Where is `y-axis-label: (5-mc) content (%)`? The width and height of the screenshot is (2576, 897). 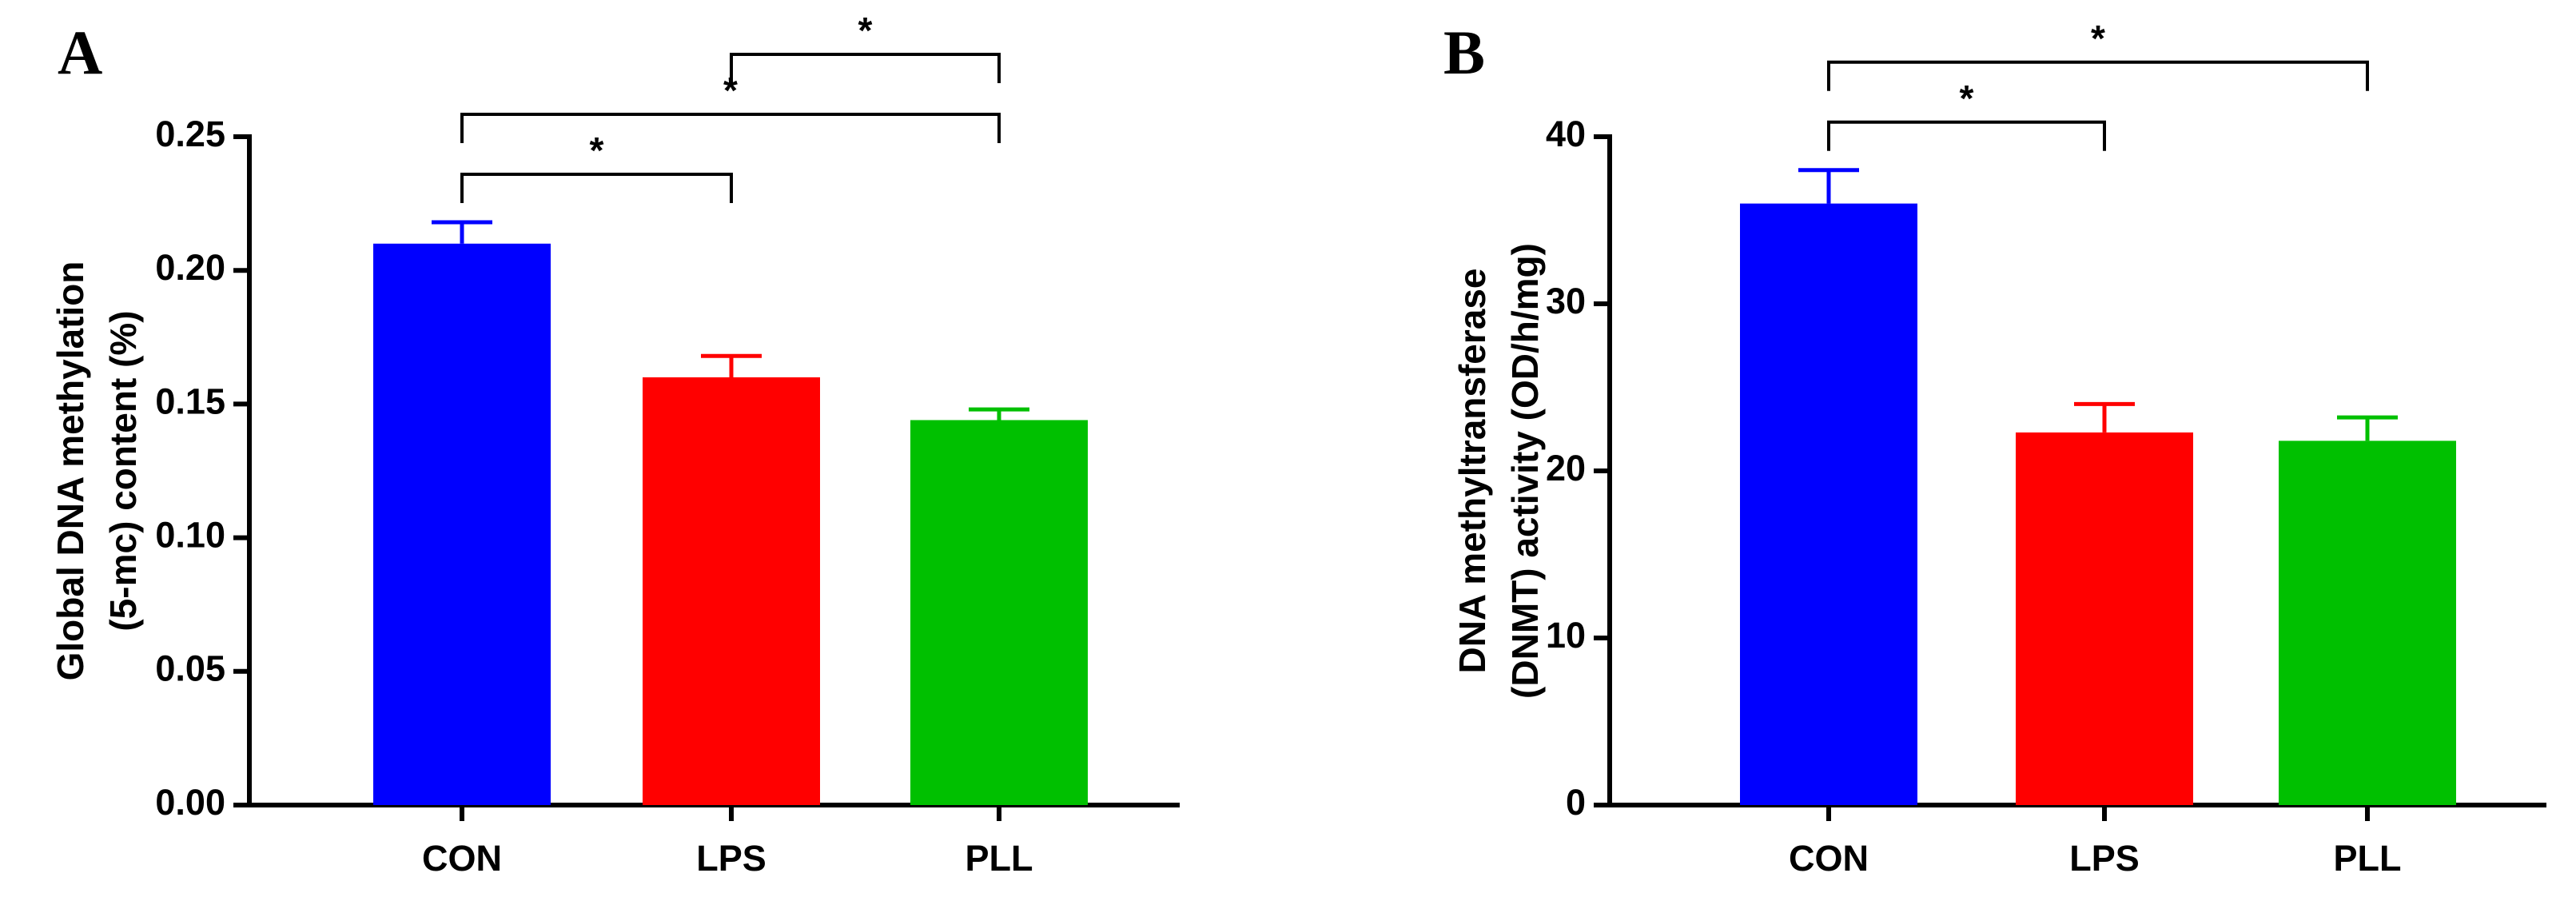 y-axis-label: (5-mc) content (%) is located at coordinates (123, 471).